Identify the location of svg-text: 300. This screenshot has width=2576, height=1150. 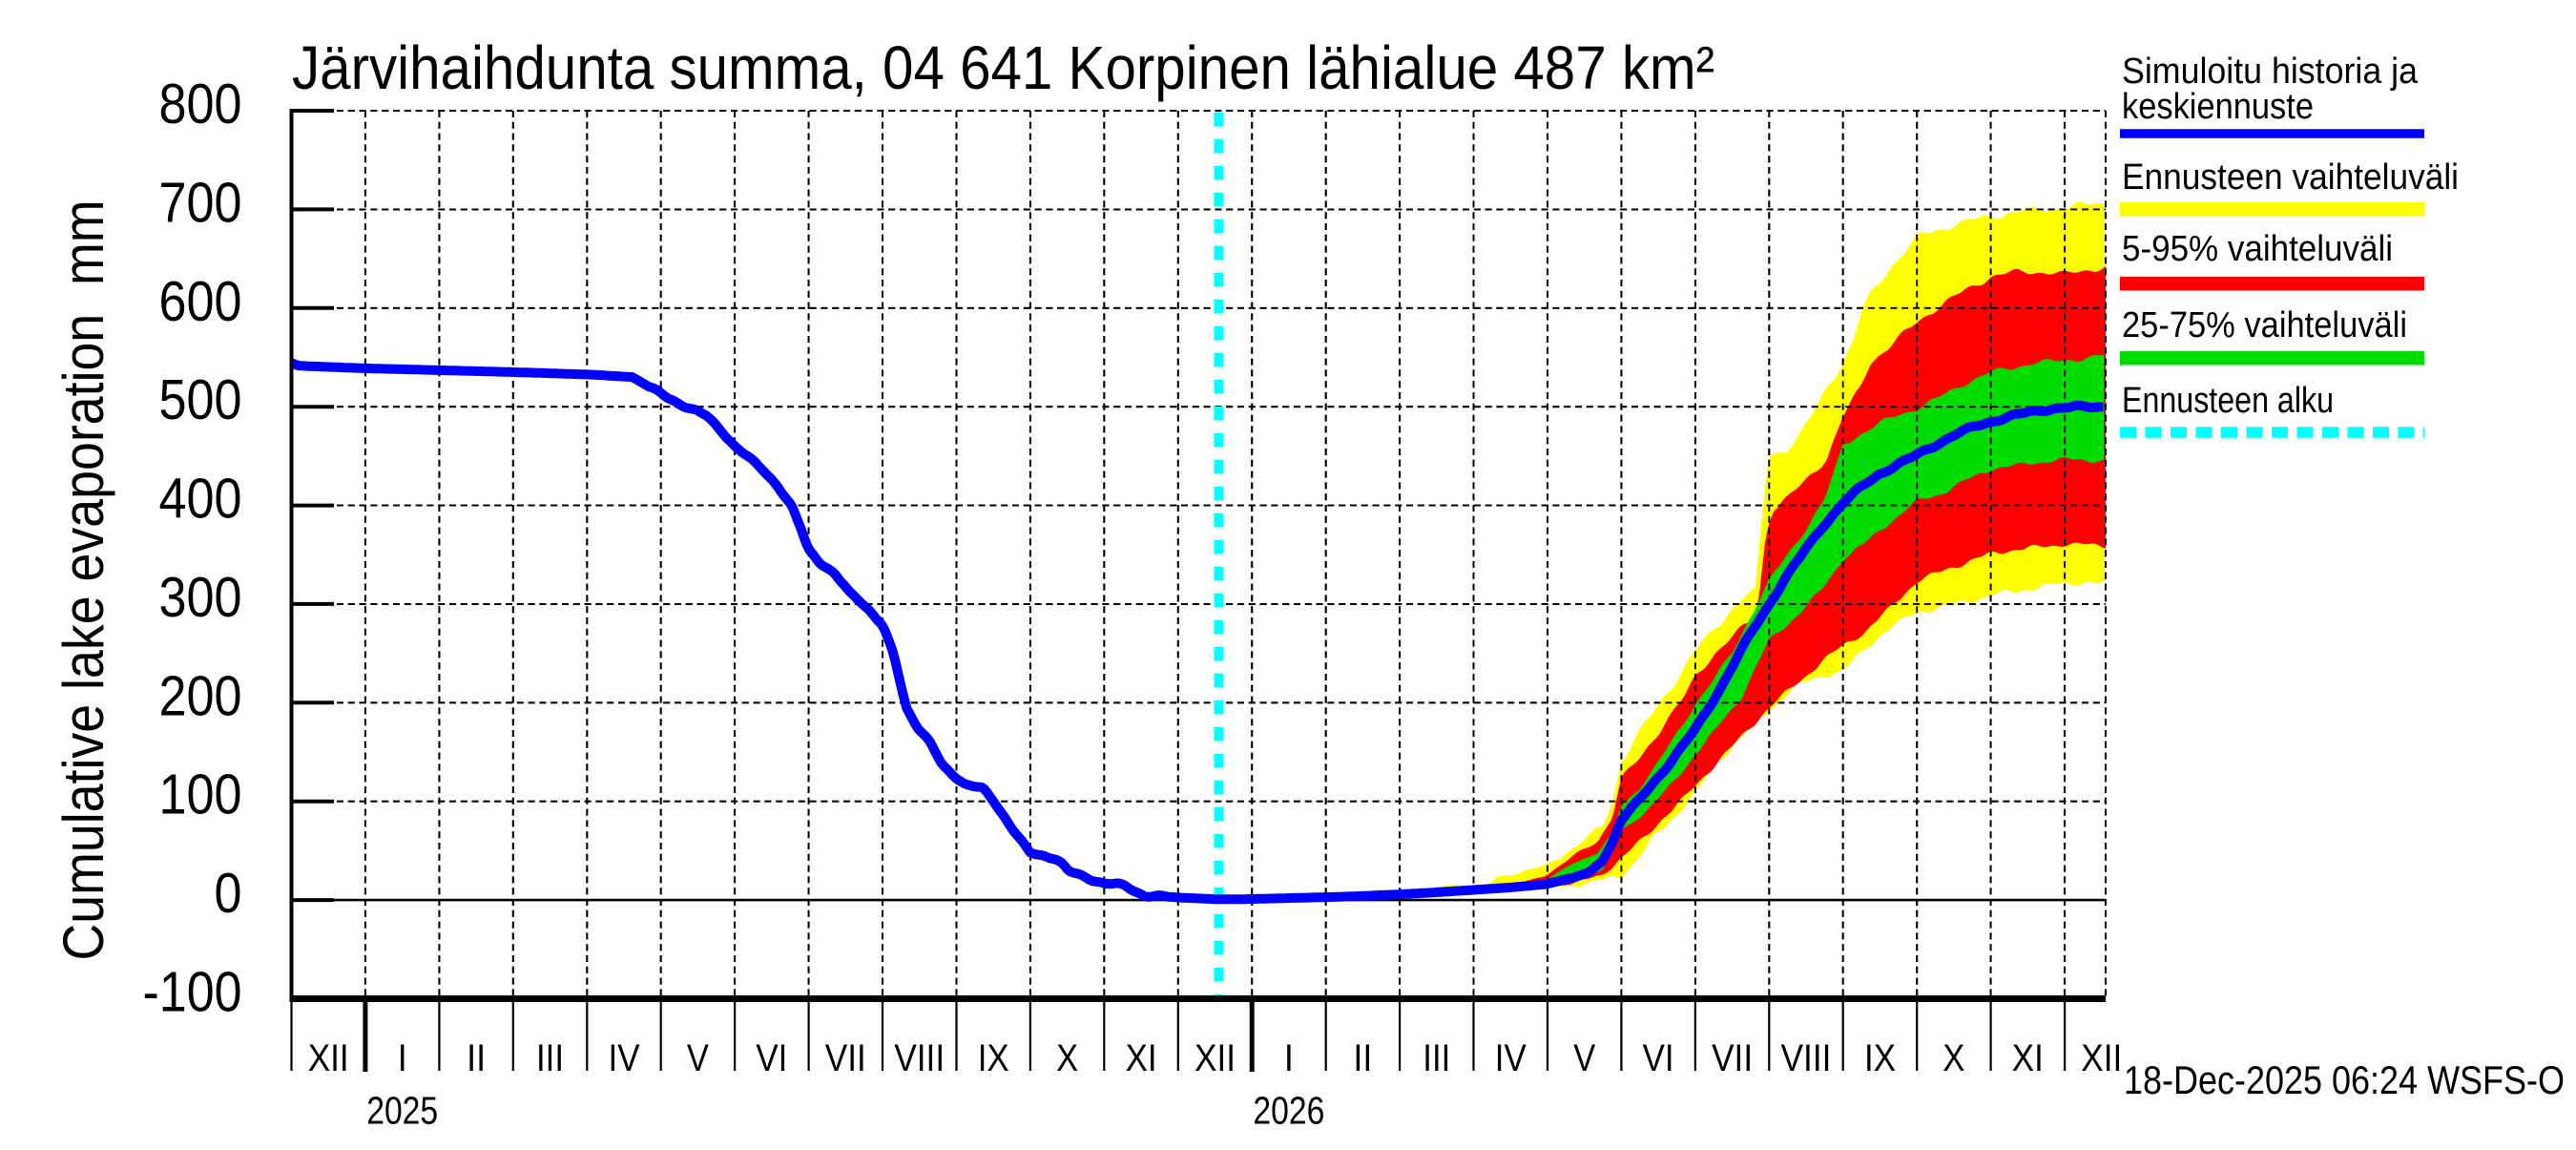
(200, 597).